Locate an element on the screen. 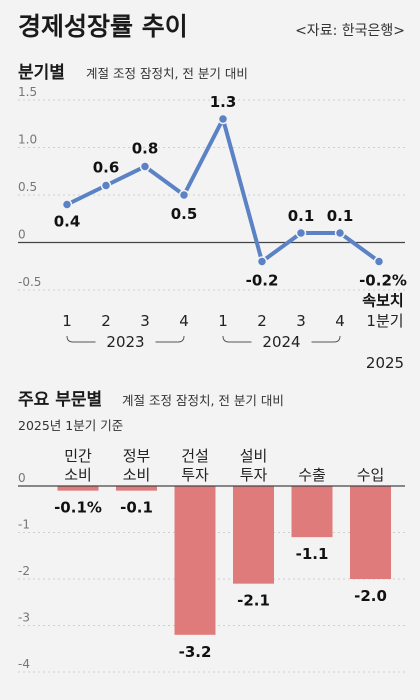  data-label: -0.2 is located at coordinates (262, 281).